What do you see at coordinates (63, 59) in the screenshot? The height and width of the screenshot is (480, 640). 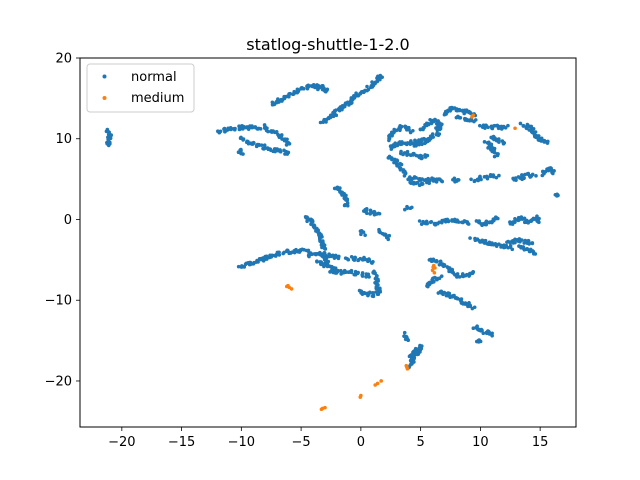 I see `y-tick-label: 20` at bounding box center [63, 59].